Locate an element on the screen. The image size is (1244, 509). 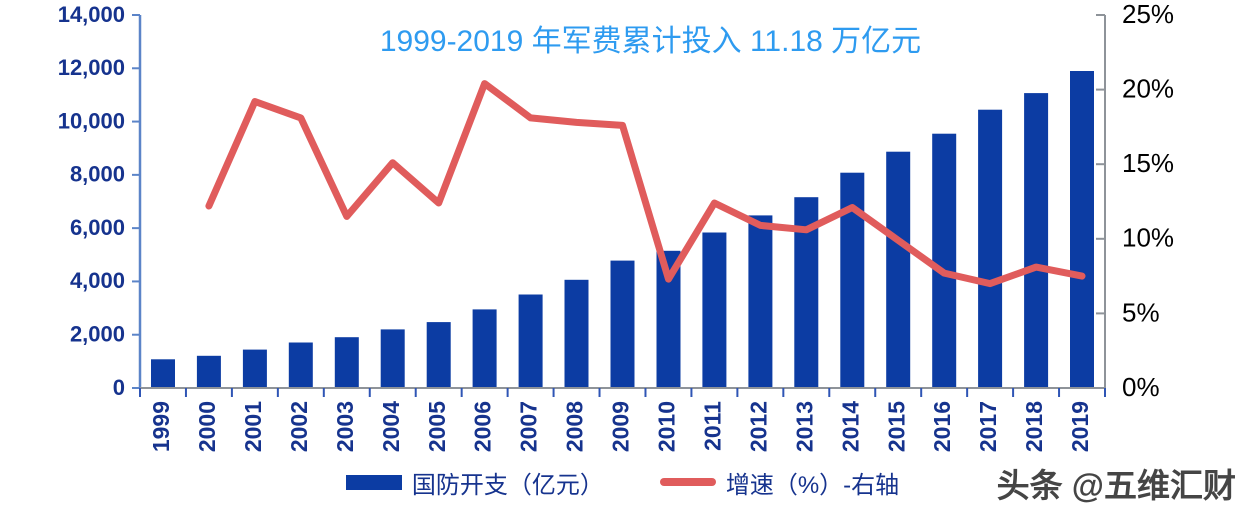
bar-2000 is located at coordinates (208, 371).